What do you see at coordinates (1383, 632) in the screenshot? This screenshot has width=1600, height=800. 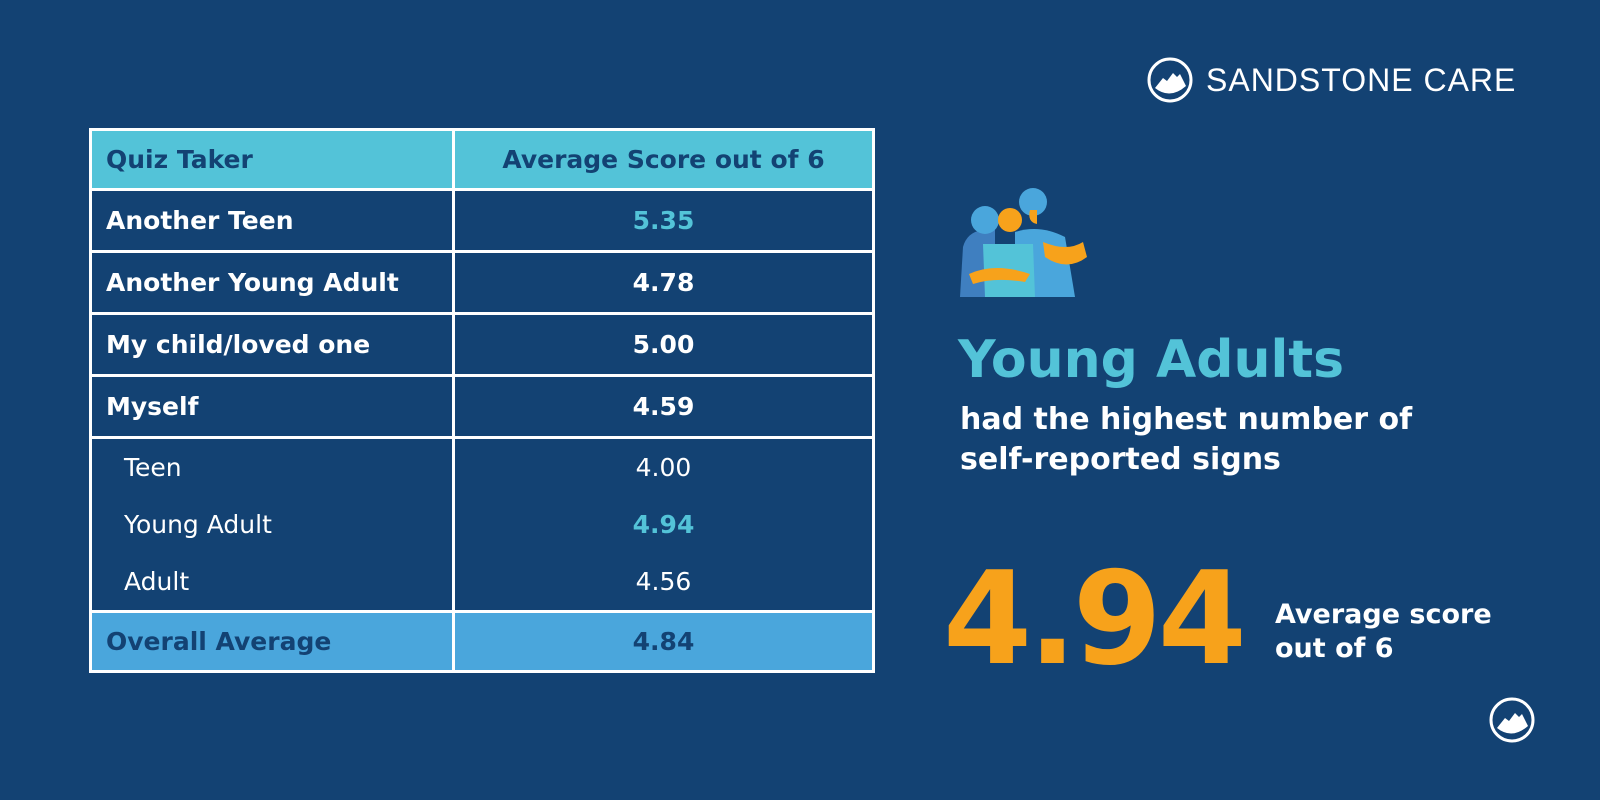 I see `big-score-caption: Average score out of 6` at bounding box center [1383, 632].